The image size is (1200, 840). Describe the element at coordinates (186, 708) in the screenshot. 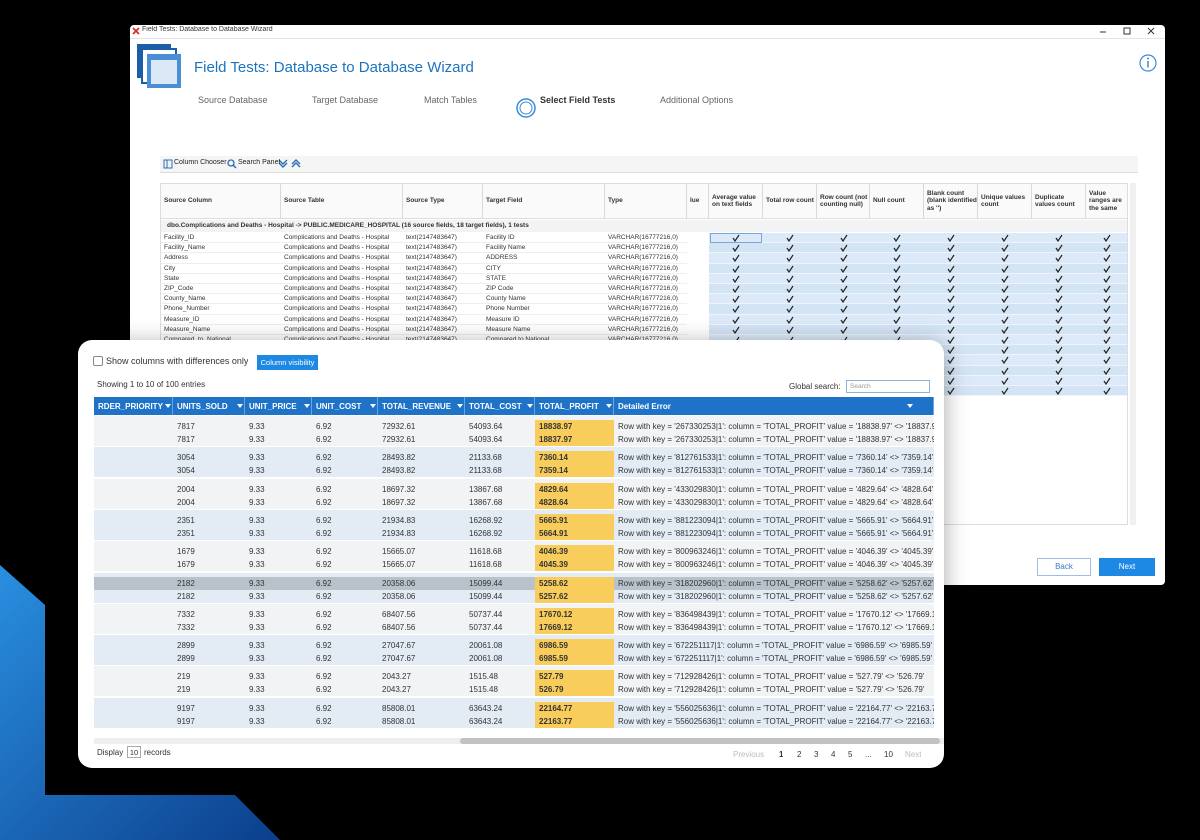

I see `data-cell: 9197` at that location.